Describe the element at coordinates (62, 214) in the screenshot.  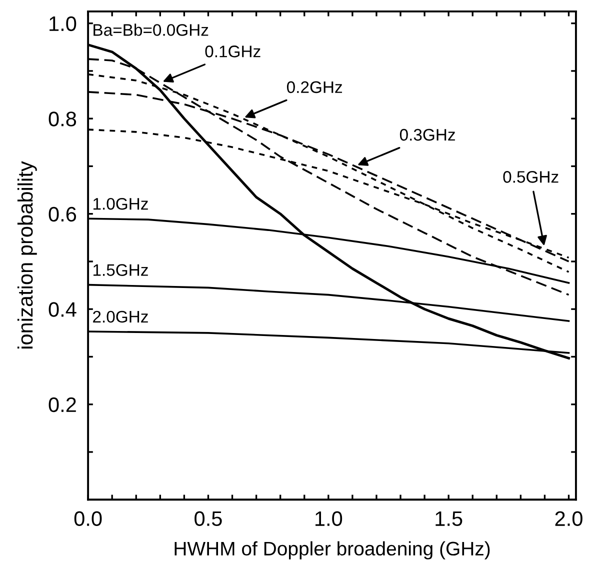
I see `y-tick-label: 0.6` at that location.